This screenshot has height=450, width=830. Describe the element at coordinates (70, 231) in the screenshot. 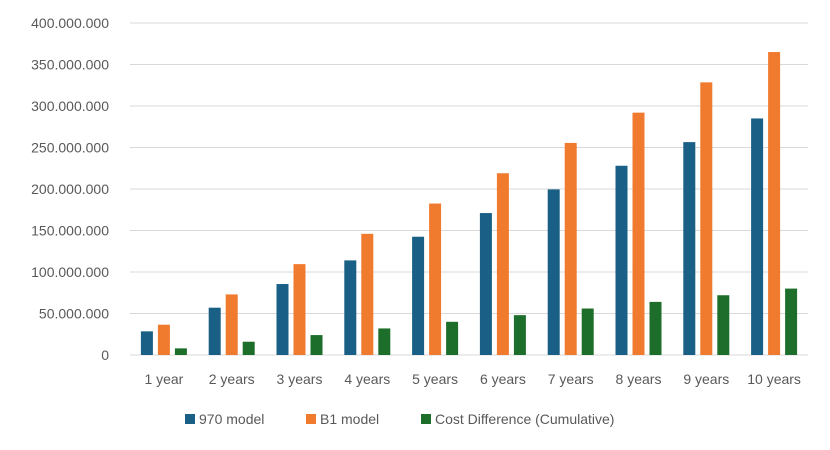

I see `y-tick-label: 150.000.000` at that location.